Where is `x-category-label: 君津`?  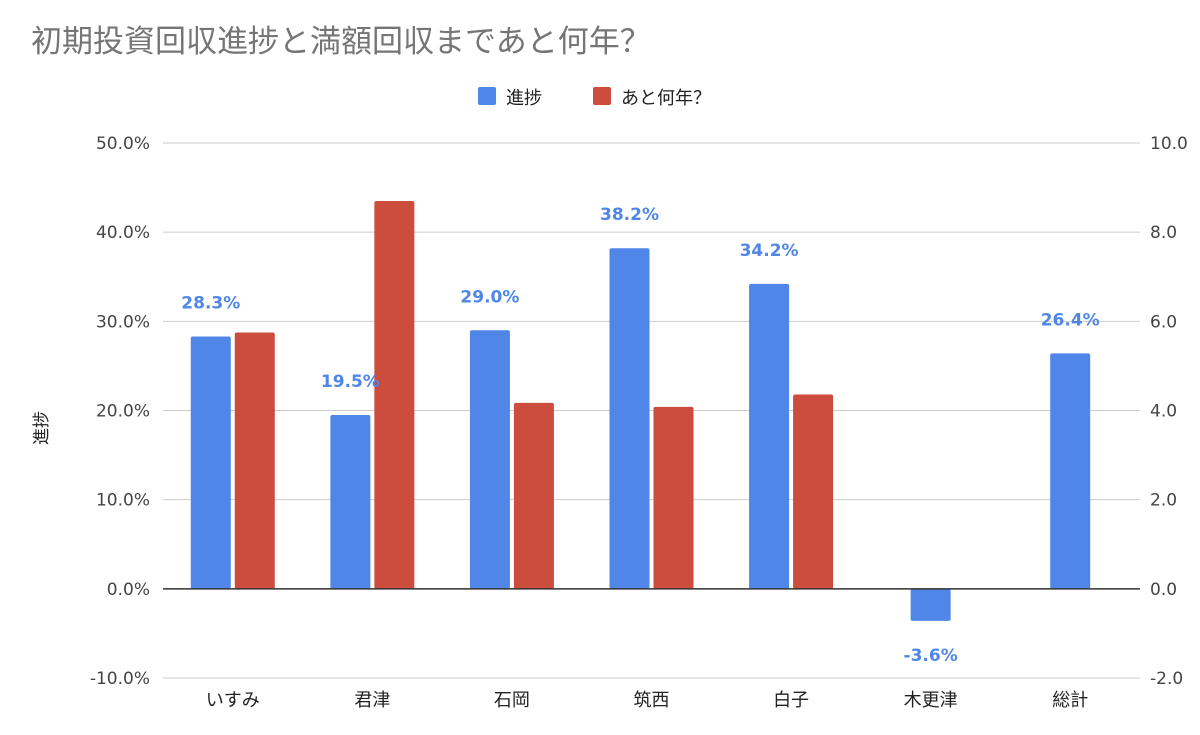 x-category-label: 君津 is located at coordinates (372, 700).